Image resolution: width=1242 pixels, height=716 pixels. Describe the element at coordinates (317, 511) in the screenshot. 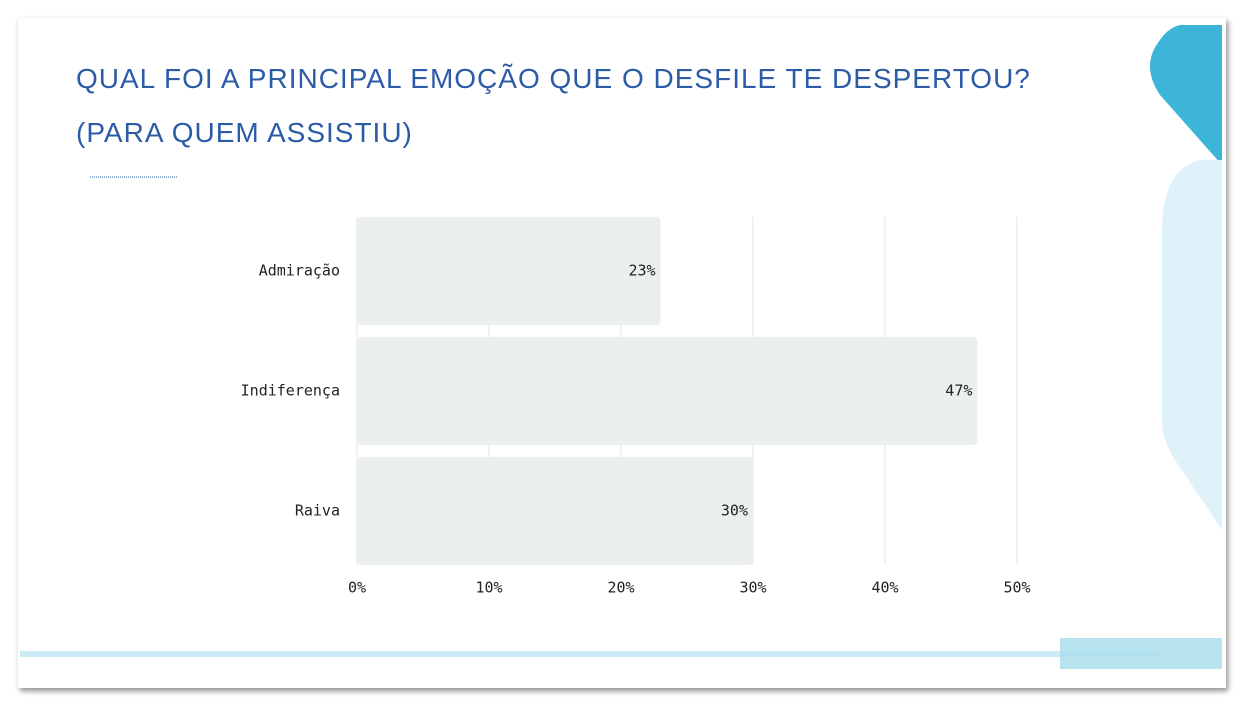

I see `category-label: Raiva` at that location.